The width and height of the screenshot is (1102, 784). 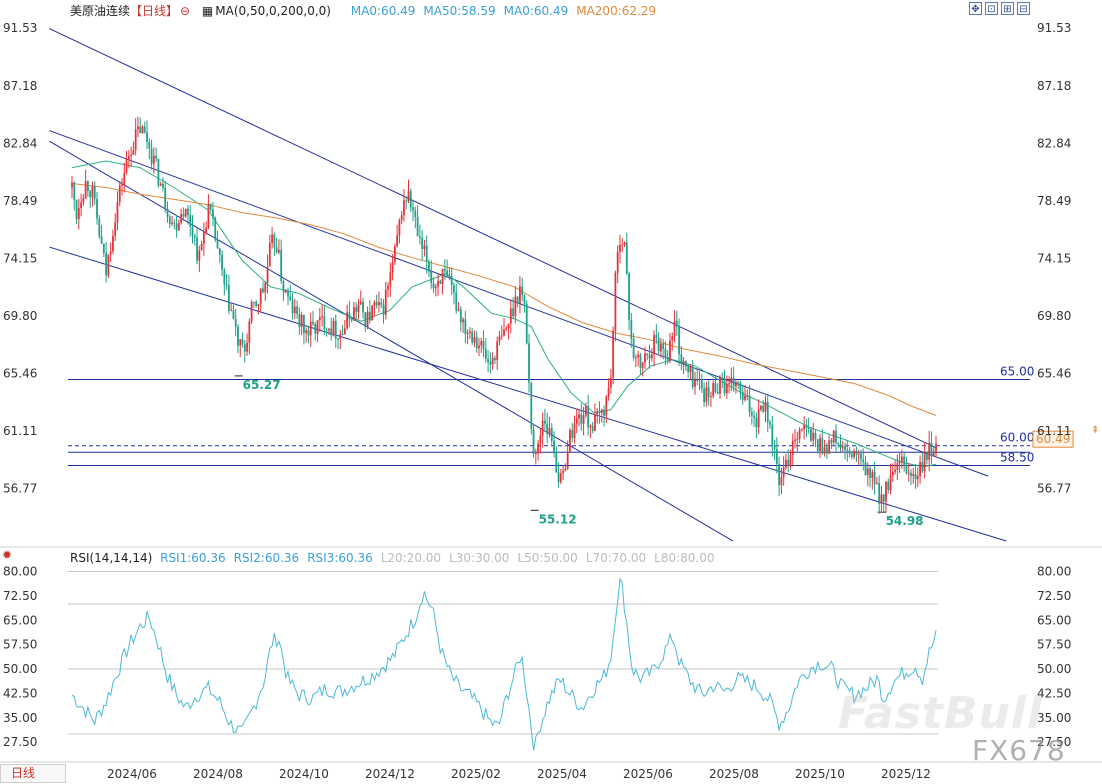 What do you see at coordinates (991, 8) in the screenshot?
I see `fit-icon: ⊡` at bounding box center [991, 8].